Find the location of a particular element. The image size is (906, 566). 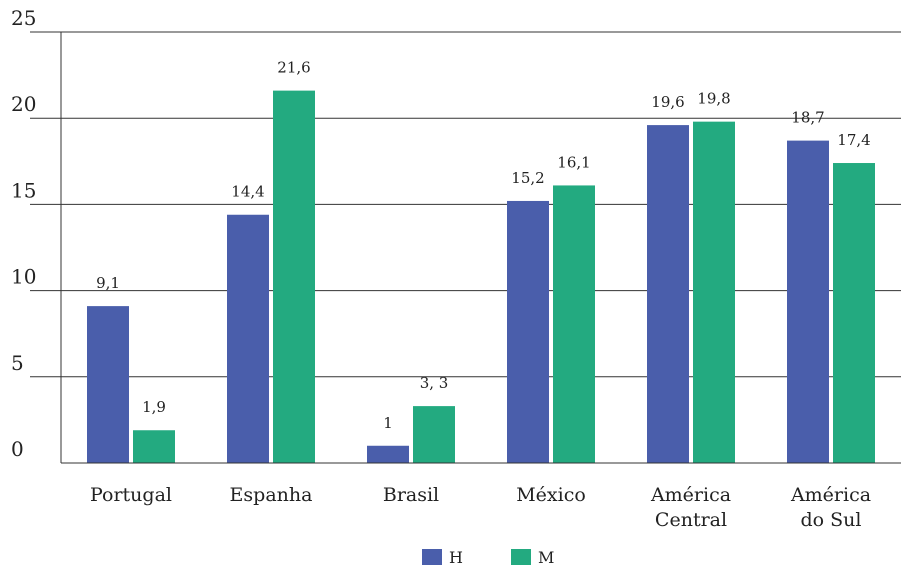

data-label: 16,1 is located at coordinates (573, 162).